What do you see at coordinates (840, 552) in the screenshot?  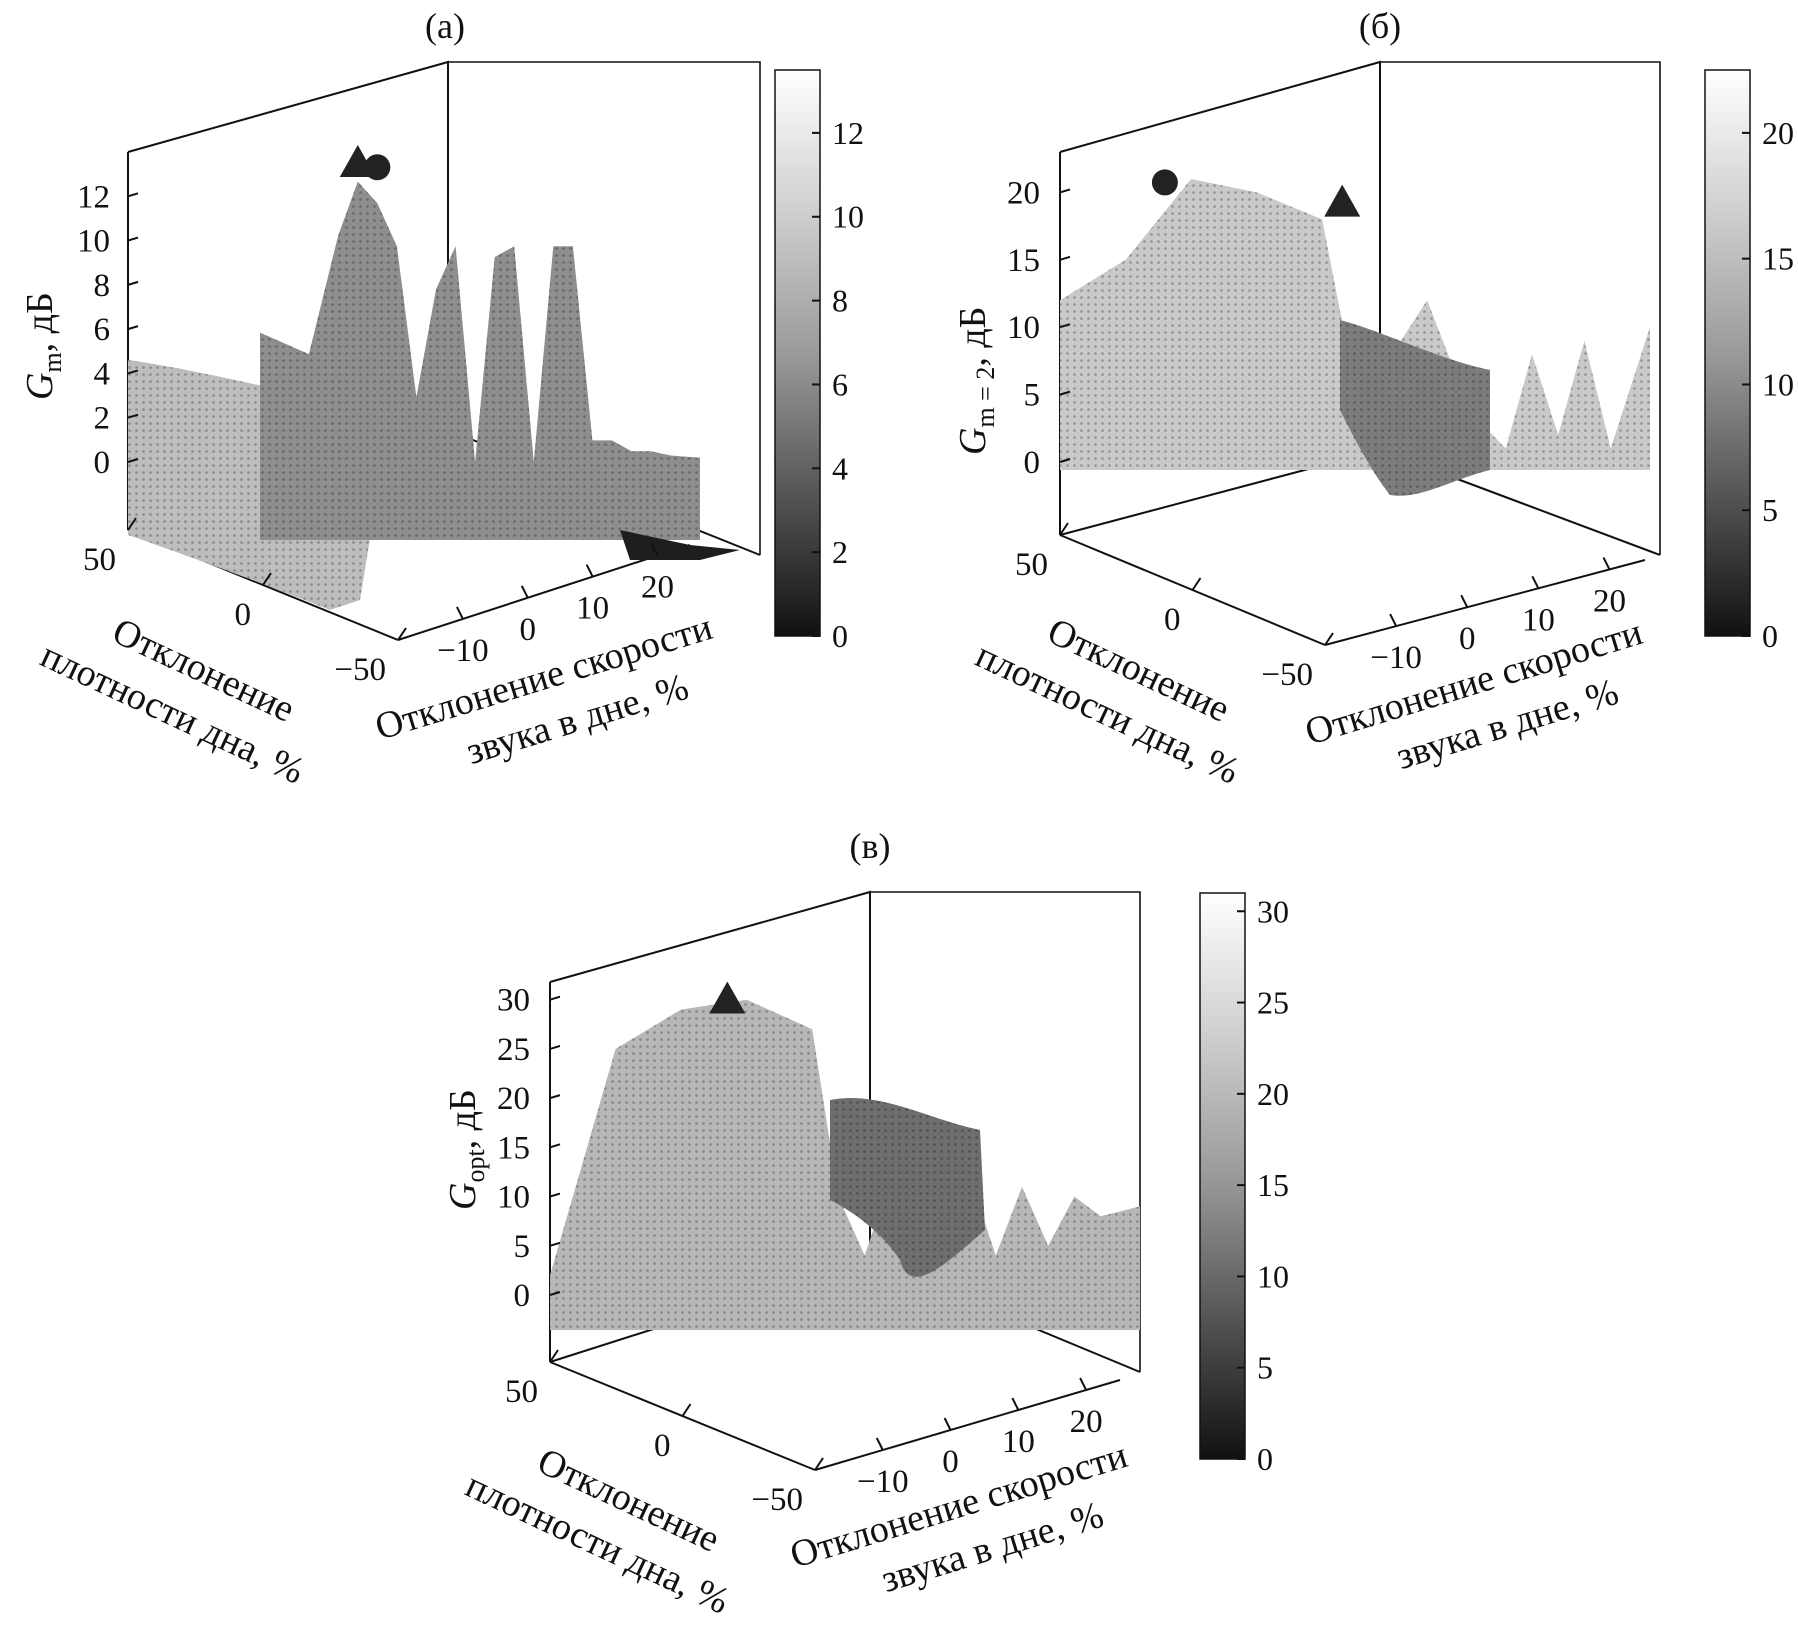 I see `colorbar-tick-label: 2` at bounding box center [840, 552].